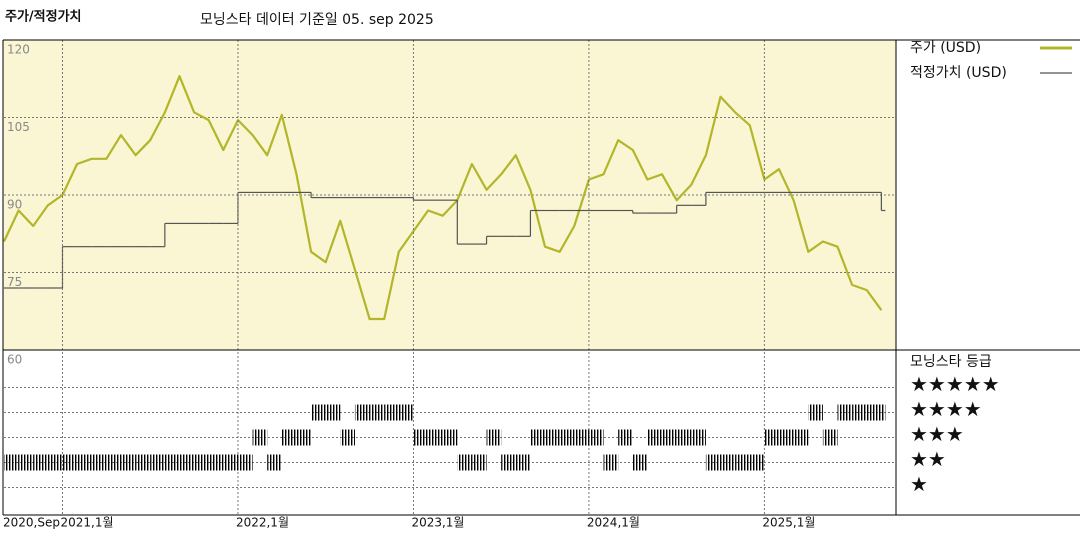 The image size is (1080, 540). I want to click on chart-title: 주가/적정가치, so click(43, 17).